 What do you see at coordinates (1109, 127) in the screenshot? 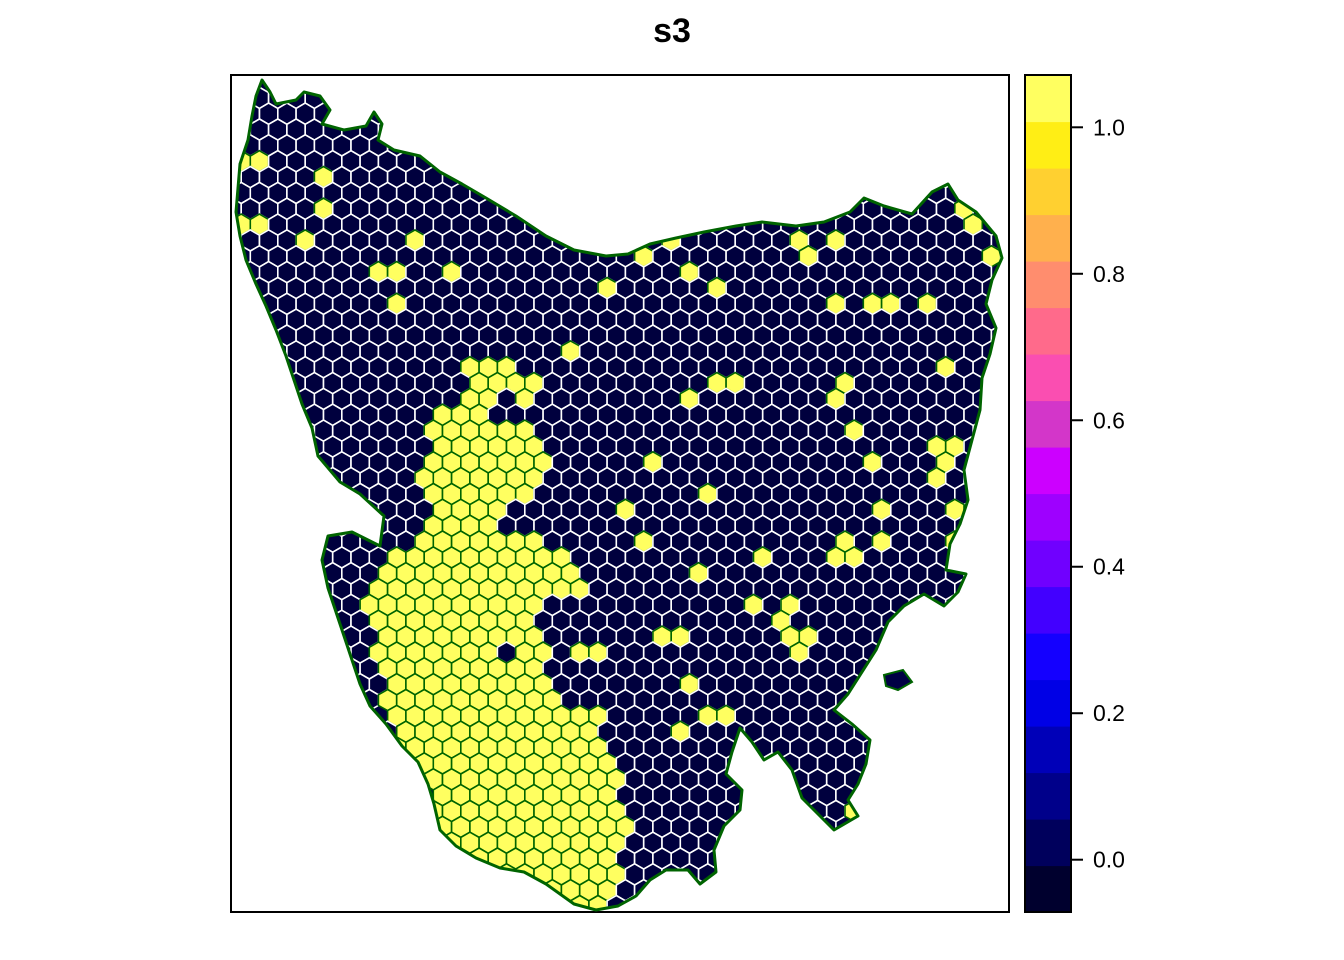
I see `colorbar-tick-label: 1.0` at bounding box center [1109, 127].